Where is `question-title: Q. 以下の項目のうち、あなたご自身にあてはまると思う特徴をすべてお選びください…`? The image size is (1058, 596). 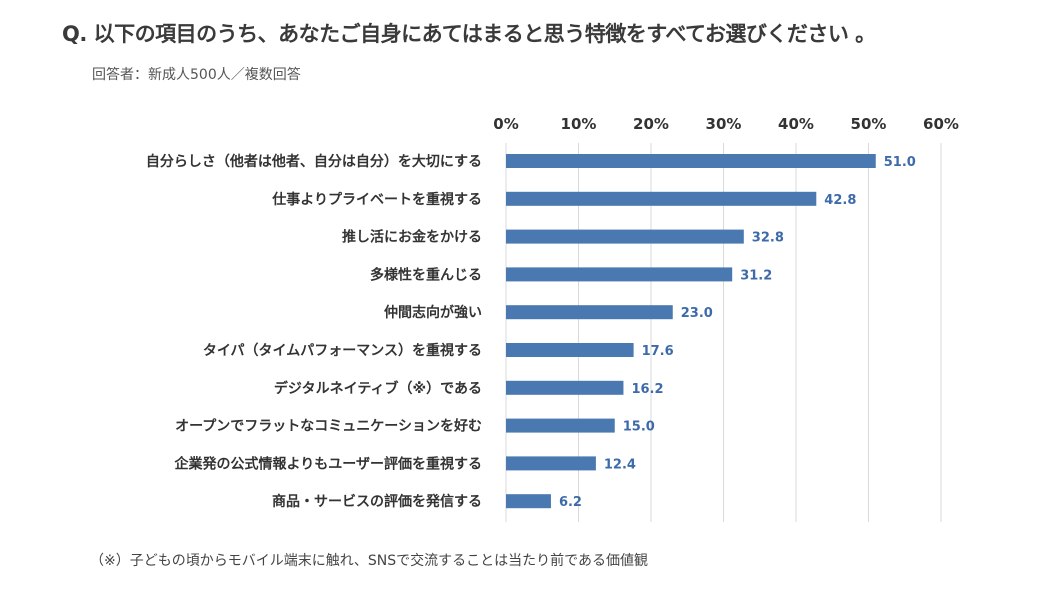 question-title: Q. 以下の項目のうち、あなたご自身にあてはまると思う特徴をすべてお選びください… is located at coordinates (469, 34).